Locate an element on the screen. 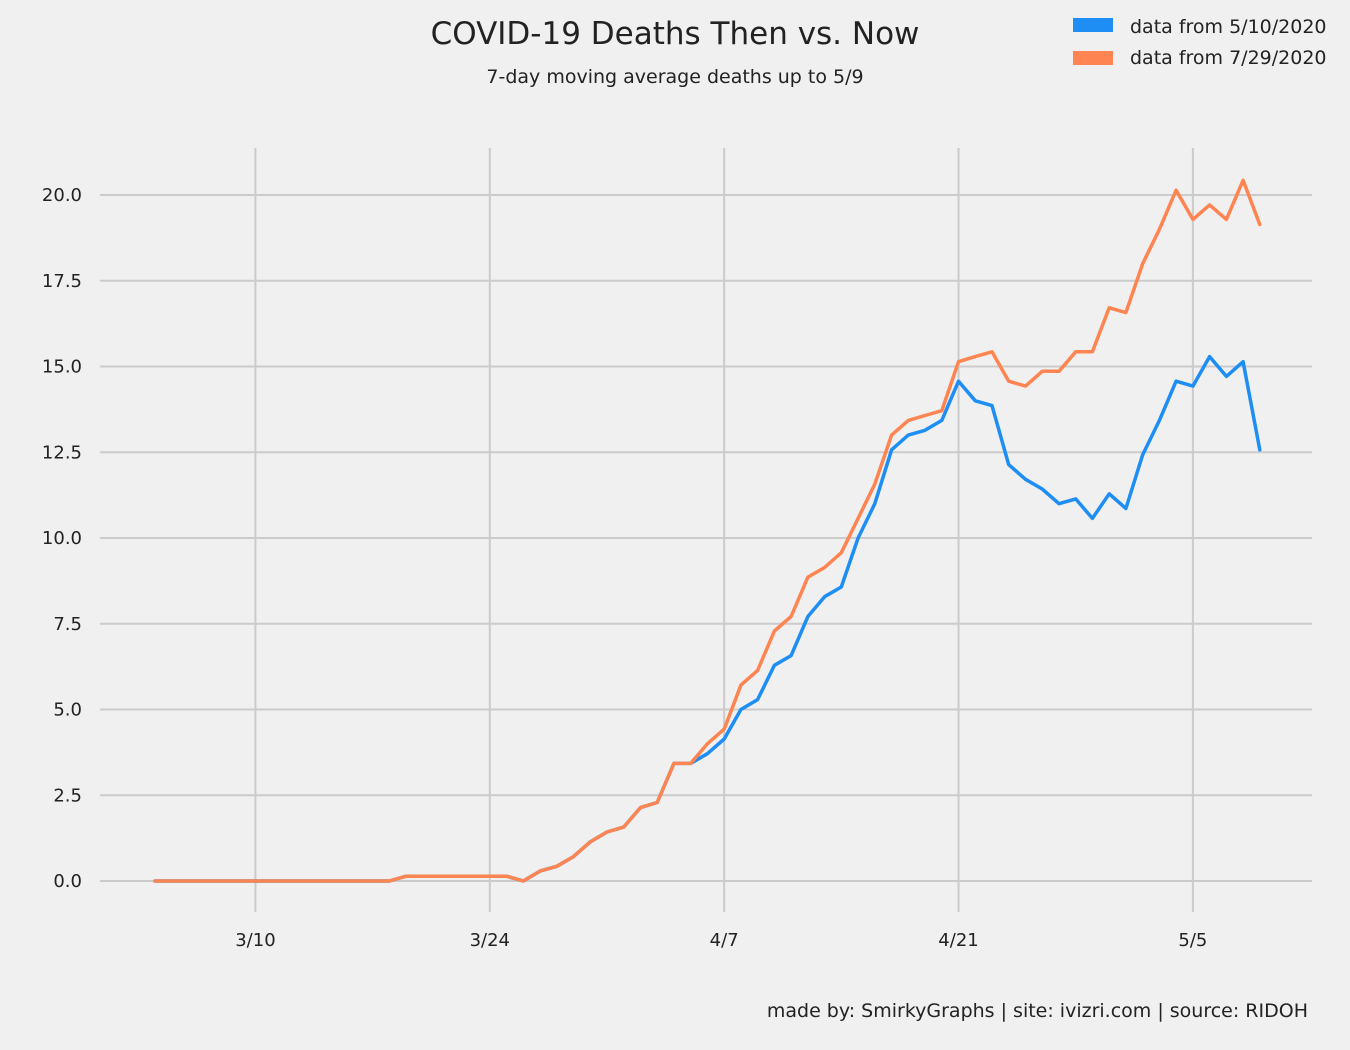 Image resolution: width=1350 pixels, height=1050 pixels. x-tick-label: 3/10 is located at coordinates (255, 940).